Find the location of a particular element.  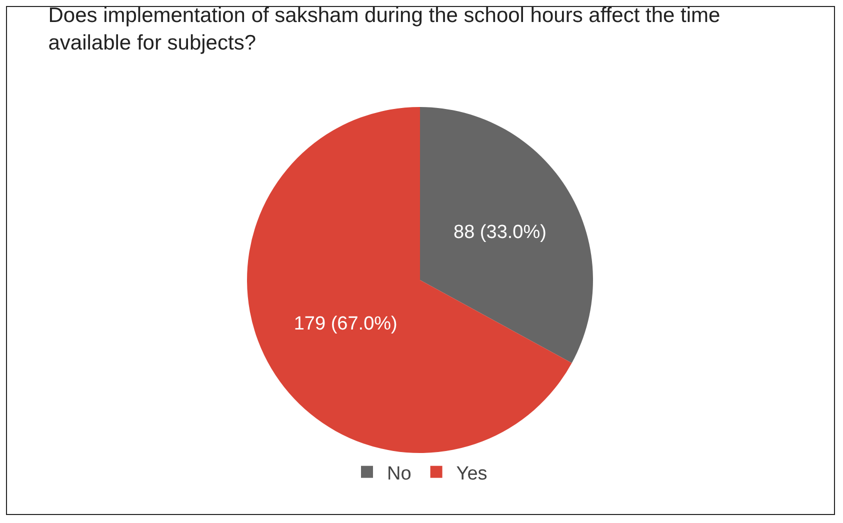

legend-label: No is located at coordinates (399, 473).